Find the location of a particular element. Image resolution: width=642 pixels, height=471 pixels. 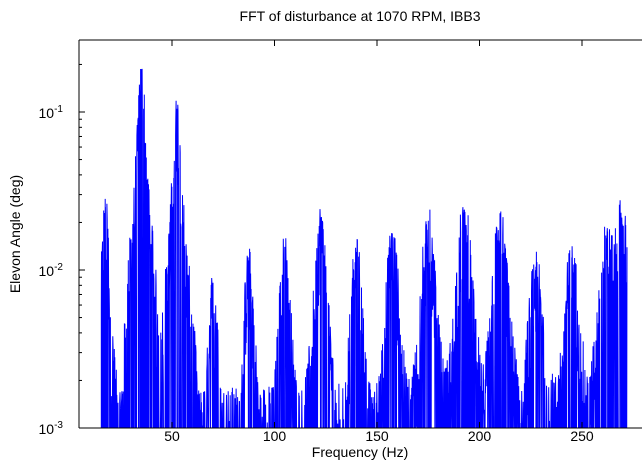

x-tick-label: 100 is located at coordinates (275, 436).